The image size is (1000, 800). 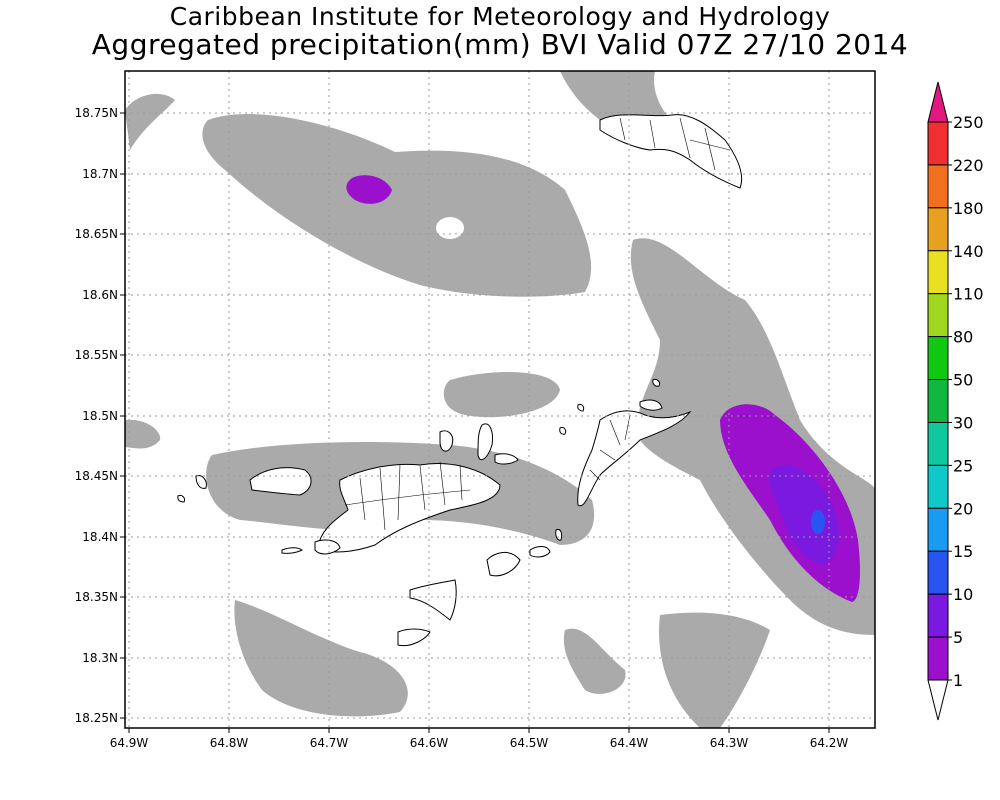 I want to click on legend-level-label: 30, so click(x=963, y=422).